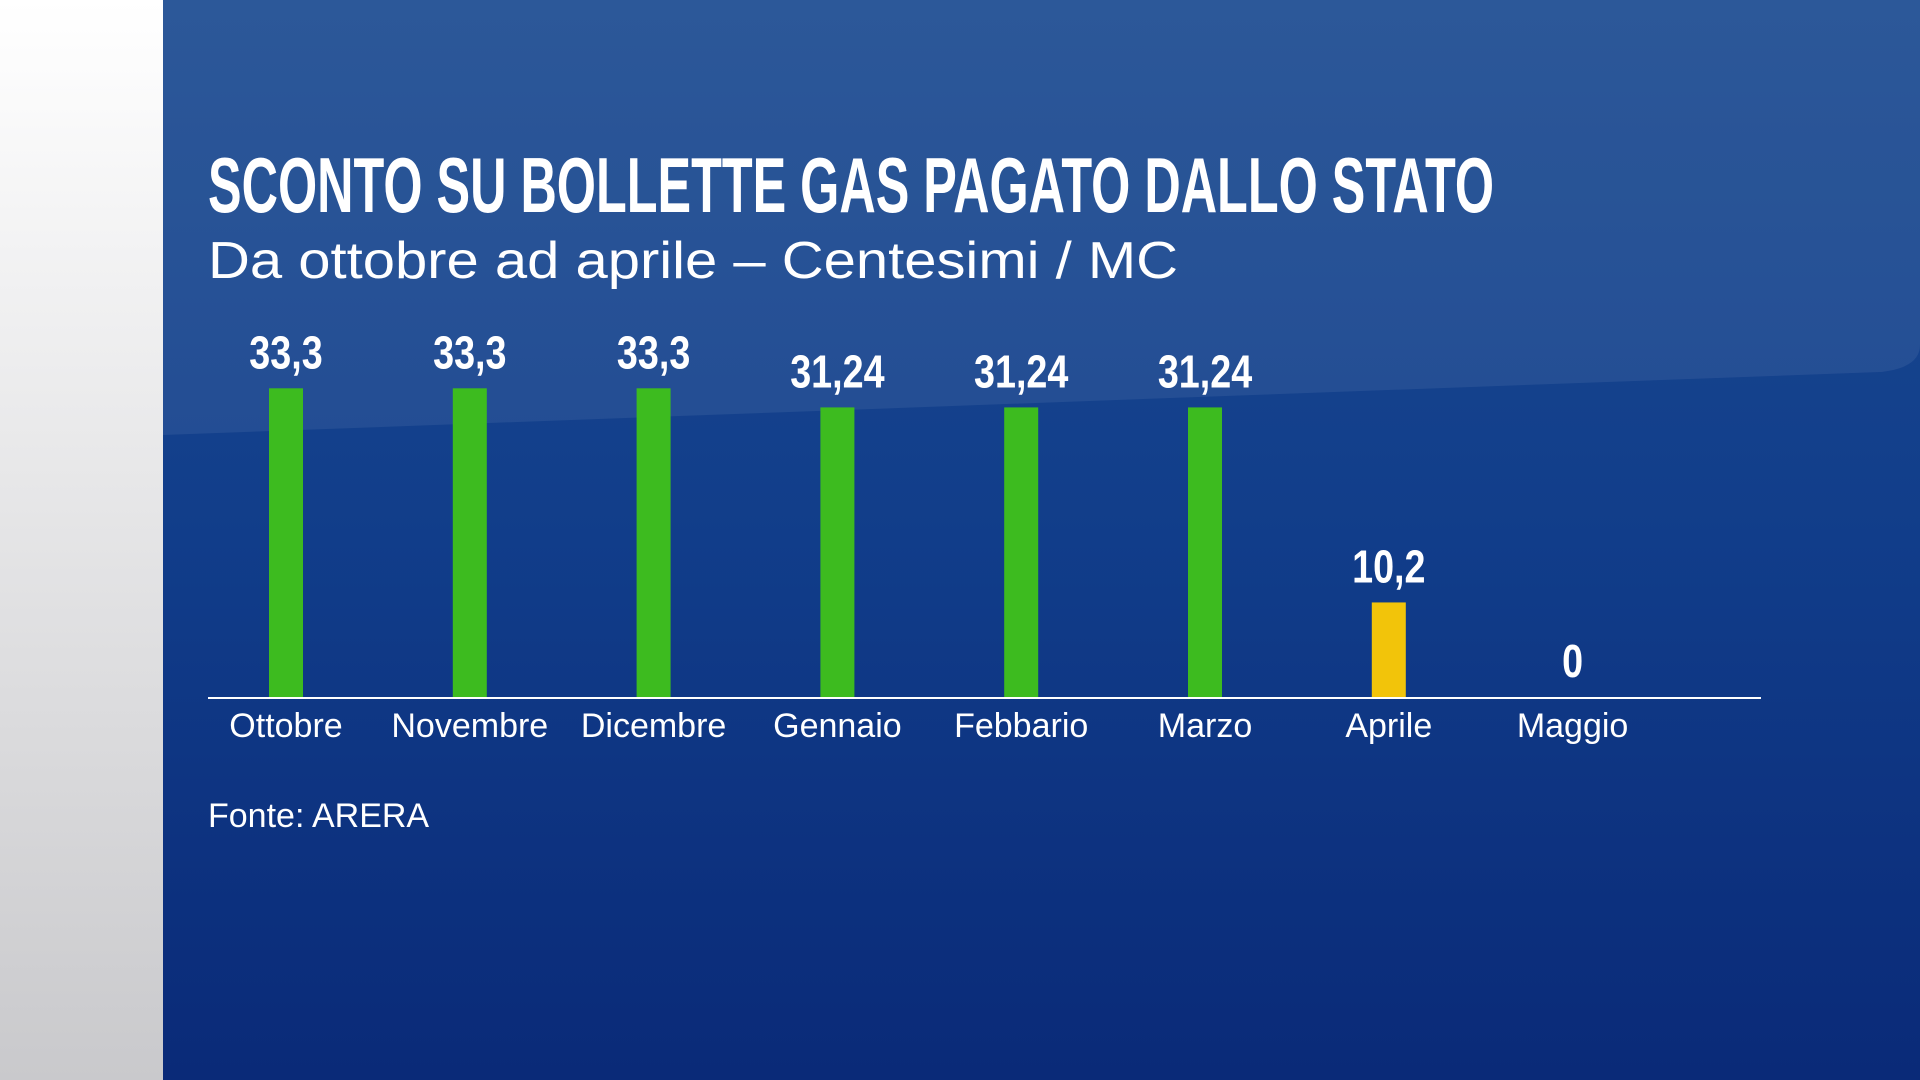  Describe the element at coordinates (285, 726) in the screenshot. I see `x-tick-label: Ottobre` at that location.